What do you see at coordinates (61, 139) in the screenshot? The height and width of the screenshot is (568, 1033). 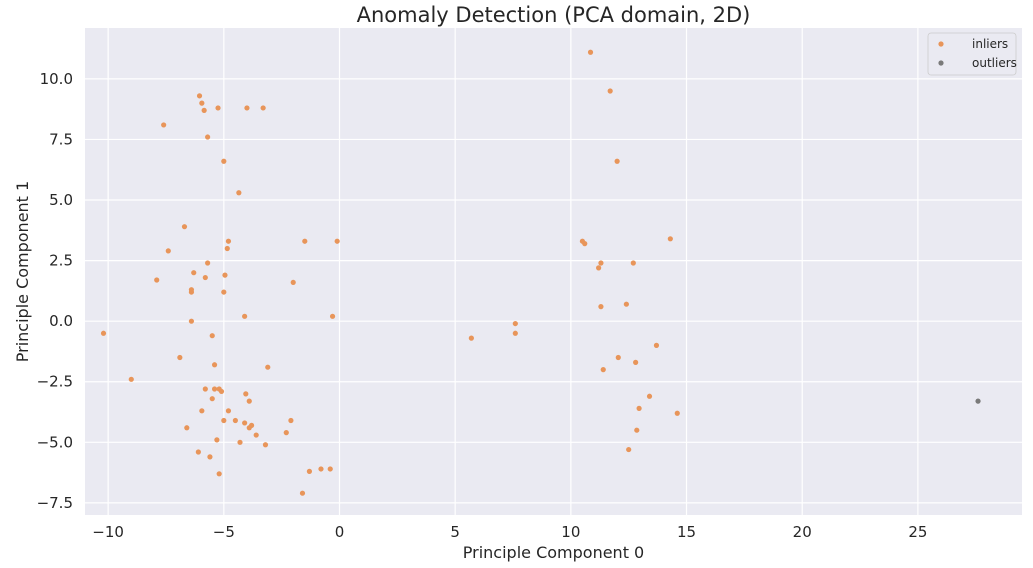 I see `y-tick-label: 7.5` at bounding box center [61, 139].